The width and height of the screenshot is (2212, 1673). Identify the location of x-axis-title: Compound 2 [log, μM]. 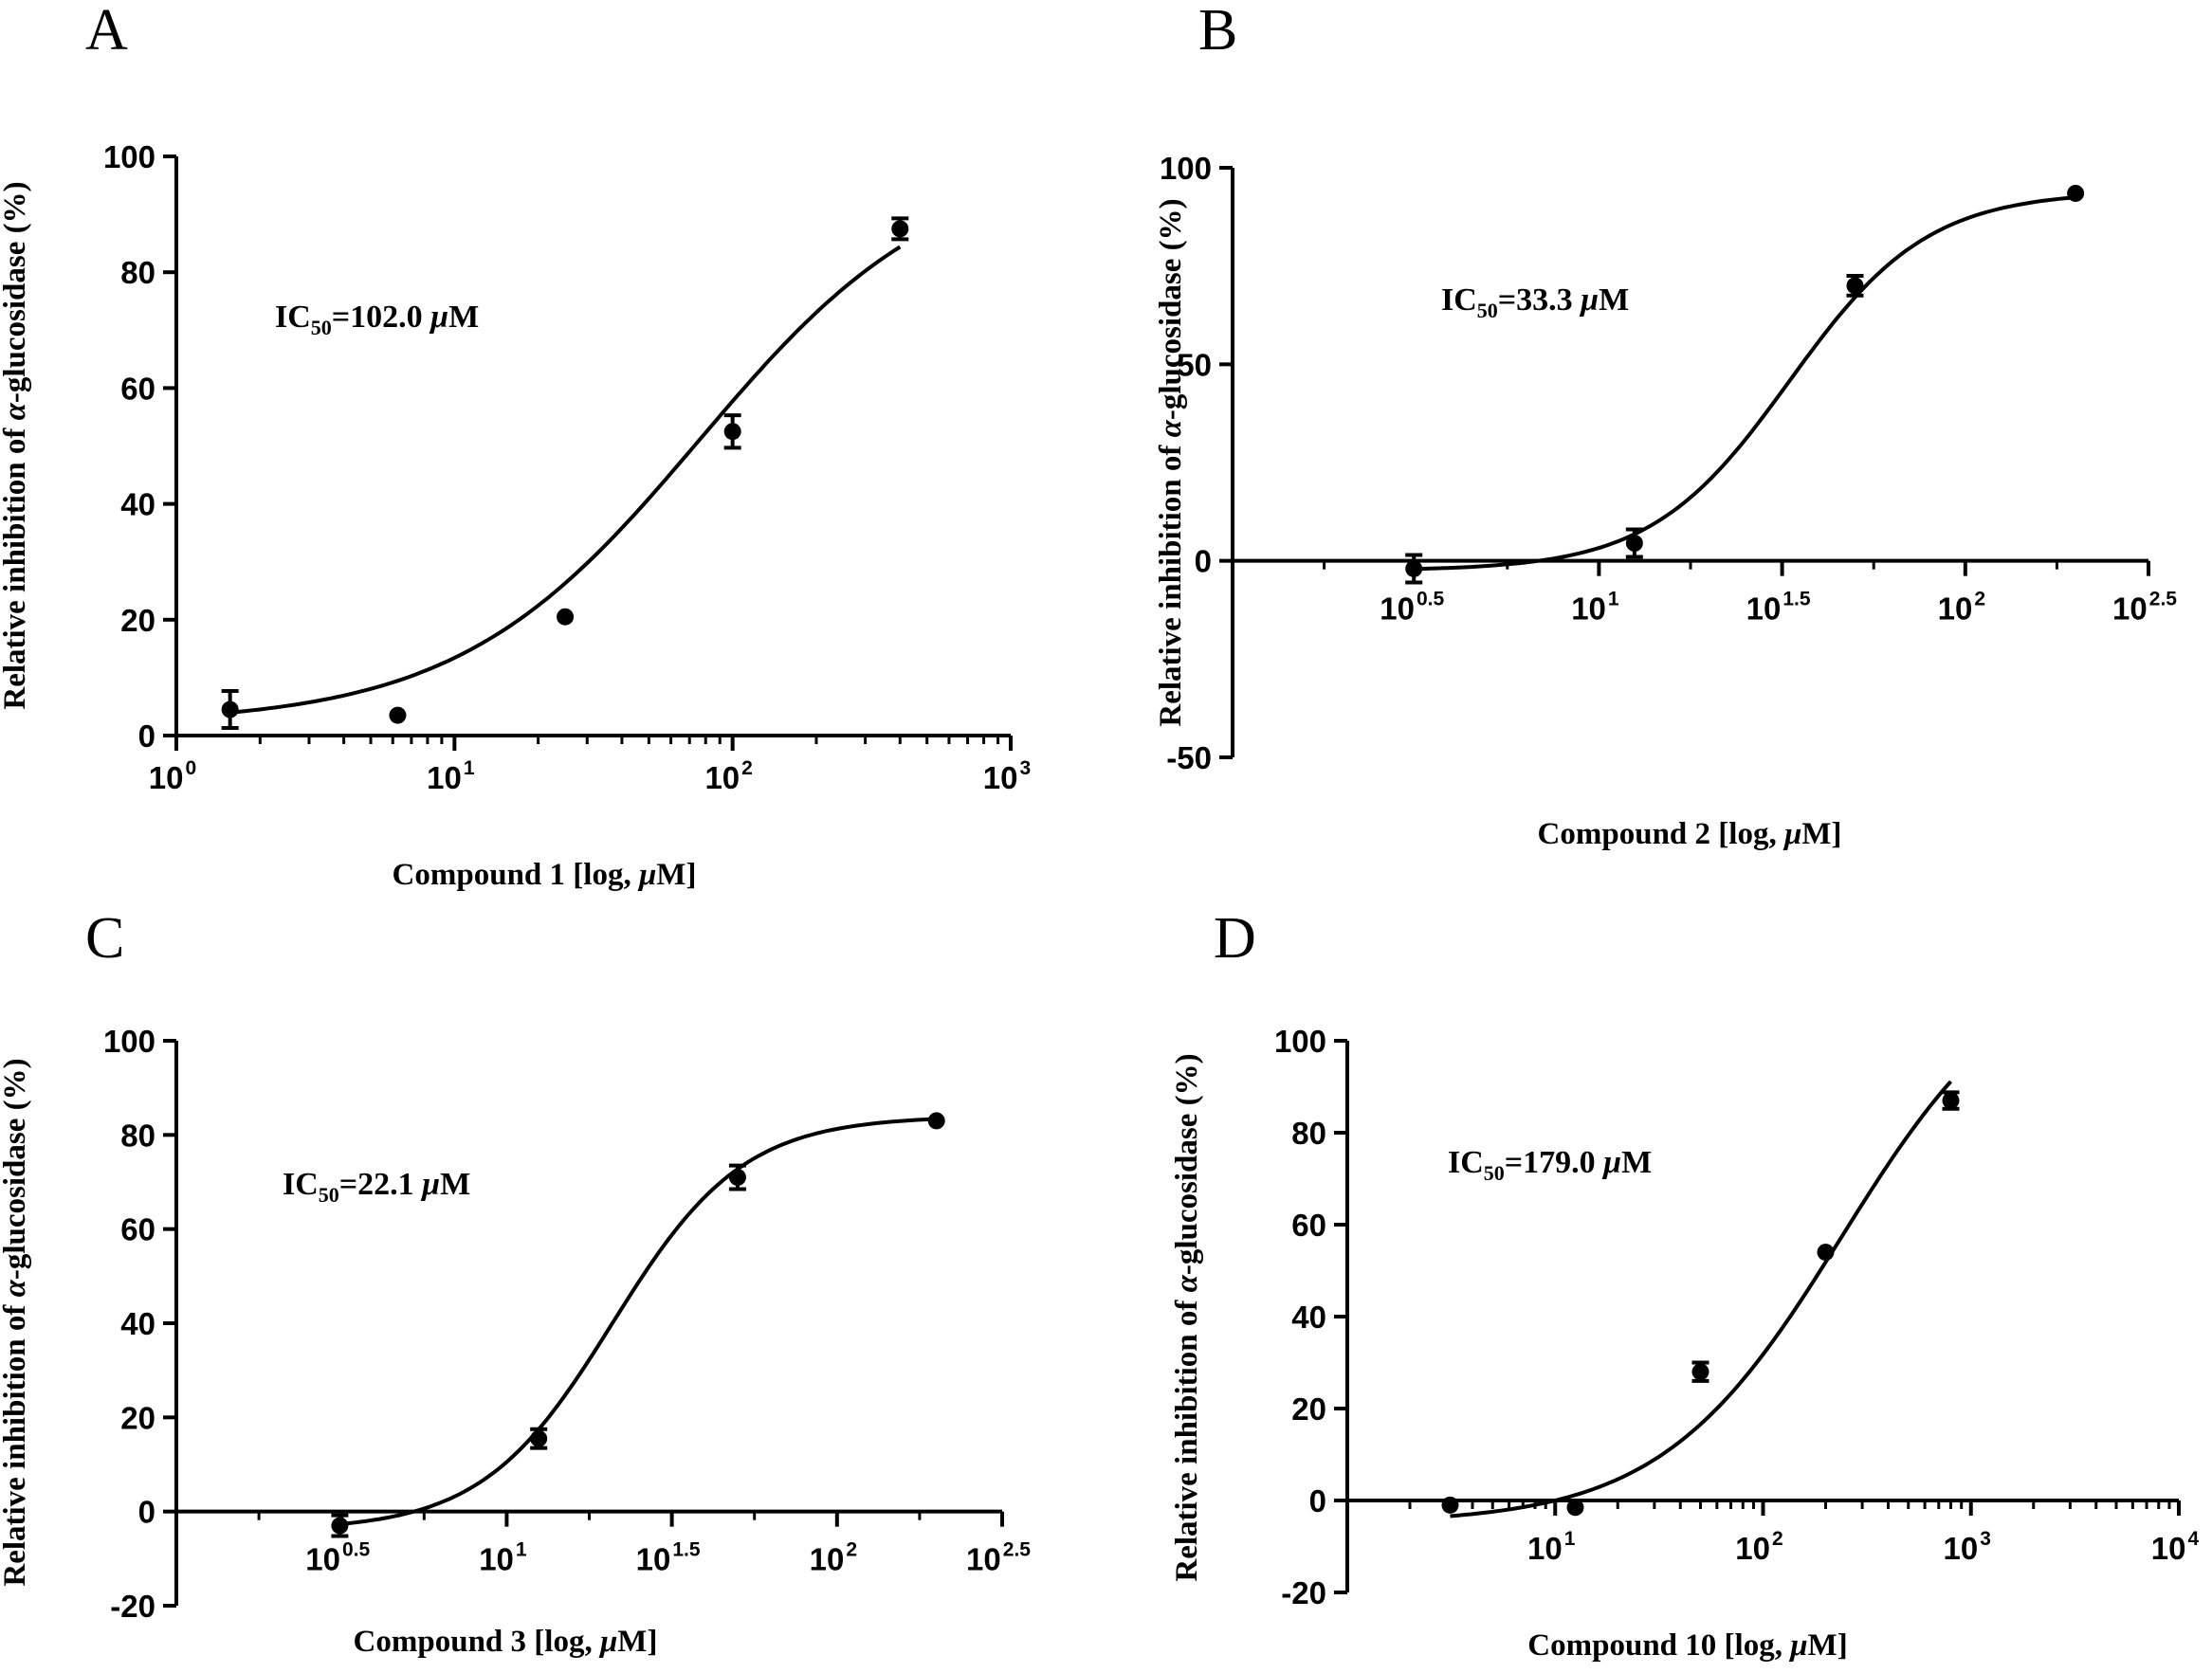
(1690, 834).